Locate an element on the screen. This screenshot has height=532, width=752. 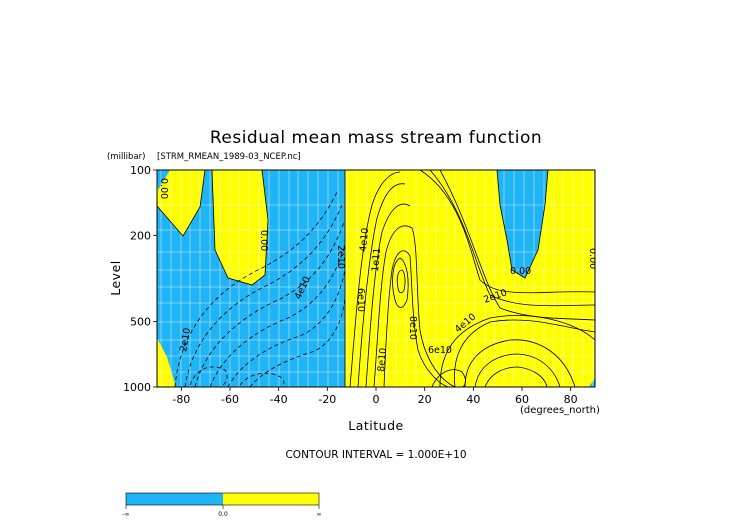
x-axis-units: (degrees_north) is located at coordinates (560, 410).